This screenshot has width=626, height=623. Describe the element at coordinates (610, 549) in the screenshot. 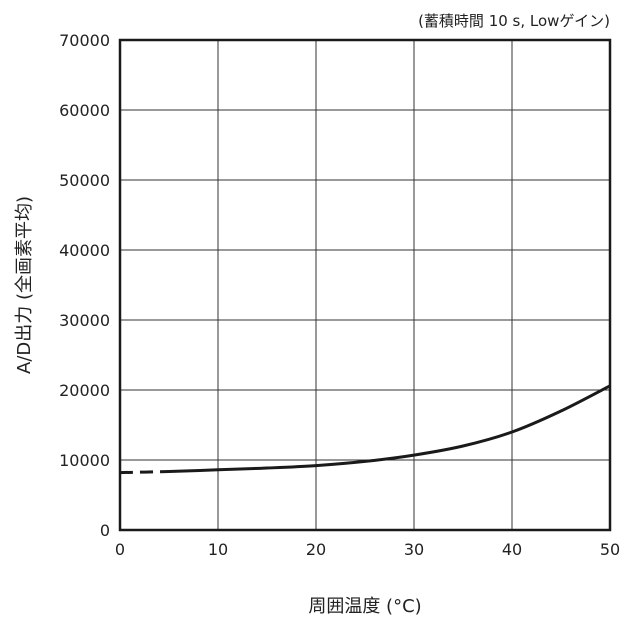

I see `x-tick-label: 50` at that location.